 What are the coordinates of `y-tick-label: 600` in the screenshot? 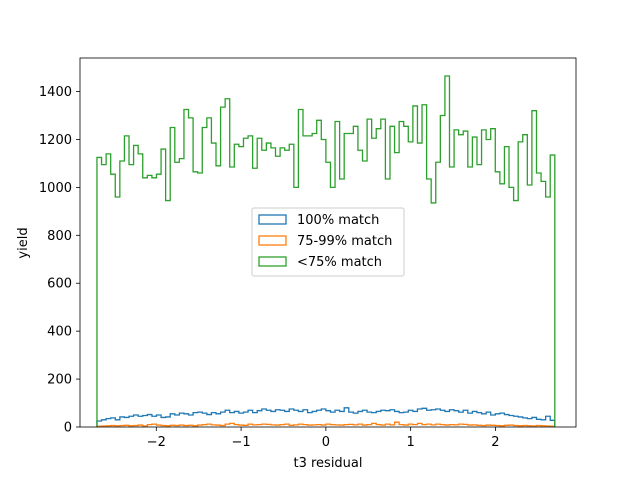 It's located at (59, 284).